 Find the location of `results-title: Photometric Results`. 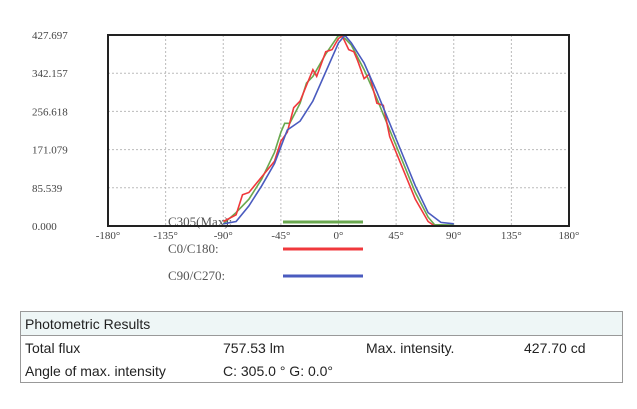

results-title: Photometric Results is located at coordinates (321, 323).